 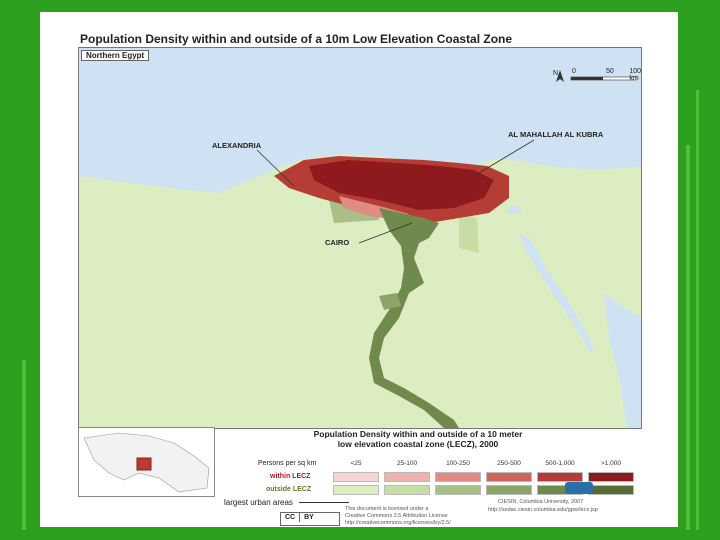 What do you see at coordinates (337, 242) in the screenshot?
I see `label-cairo: CAIRO` at bounding box center [337, 242].